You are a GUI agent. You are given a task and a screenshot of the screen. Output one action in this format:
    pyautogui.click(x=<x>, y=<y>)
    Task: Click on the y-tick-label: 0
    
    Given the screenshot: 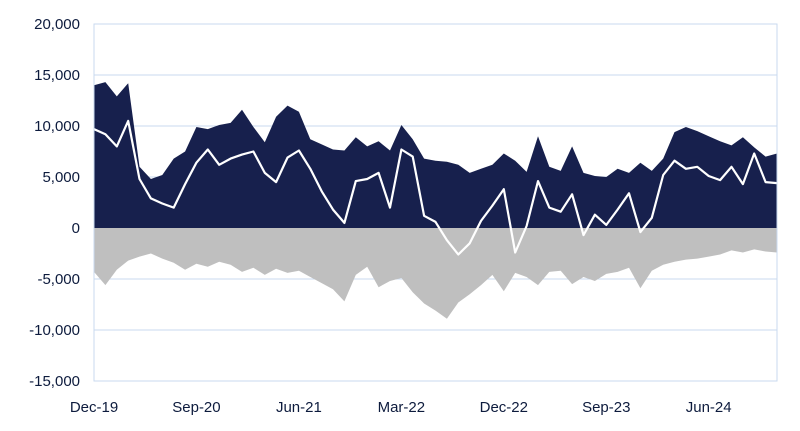 What is the action you would take?
    pyautogui.click(x=76, y=228)
    